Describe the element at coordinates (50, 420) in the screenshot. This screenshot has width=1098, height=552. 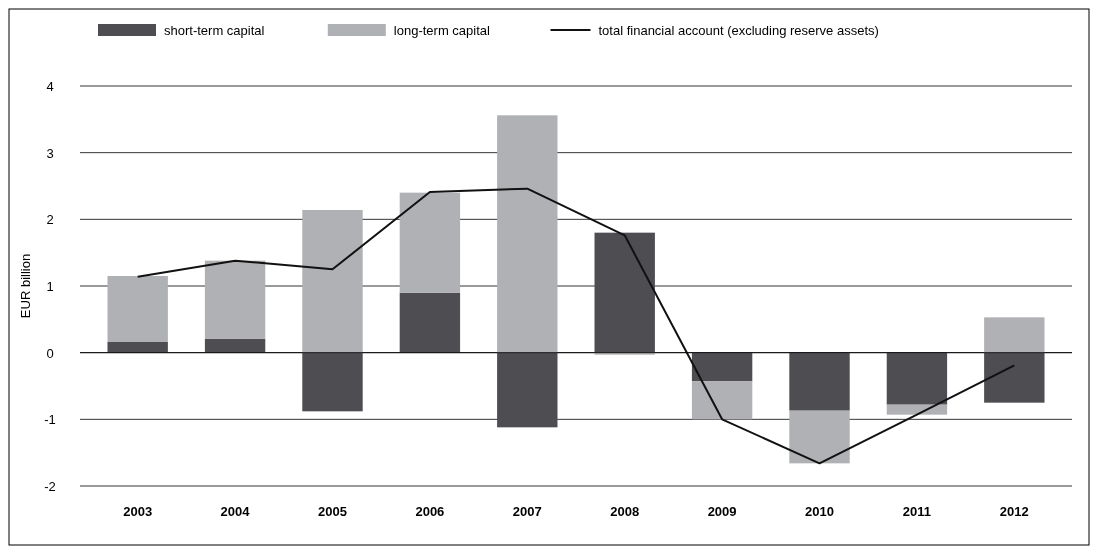
I see `y-tick-label: -1` at that location.